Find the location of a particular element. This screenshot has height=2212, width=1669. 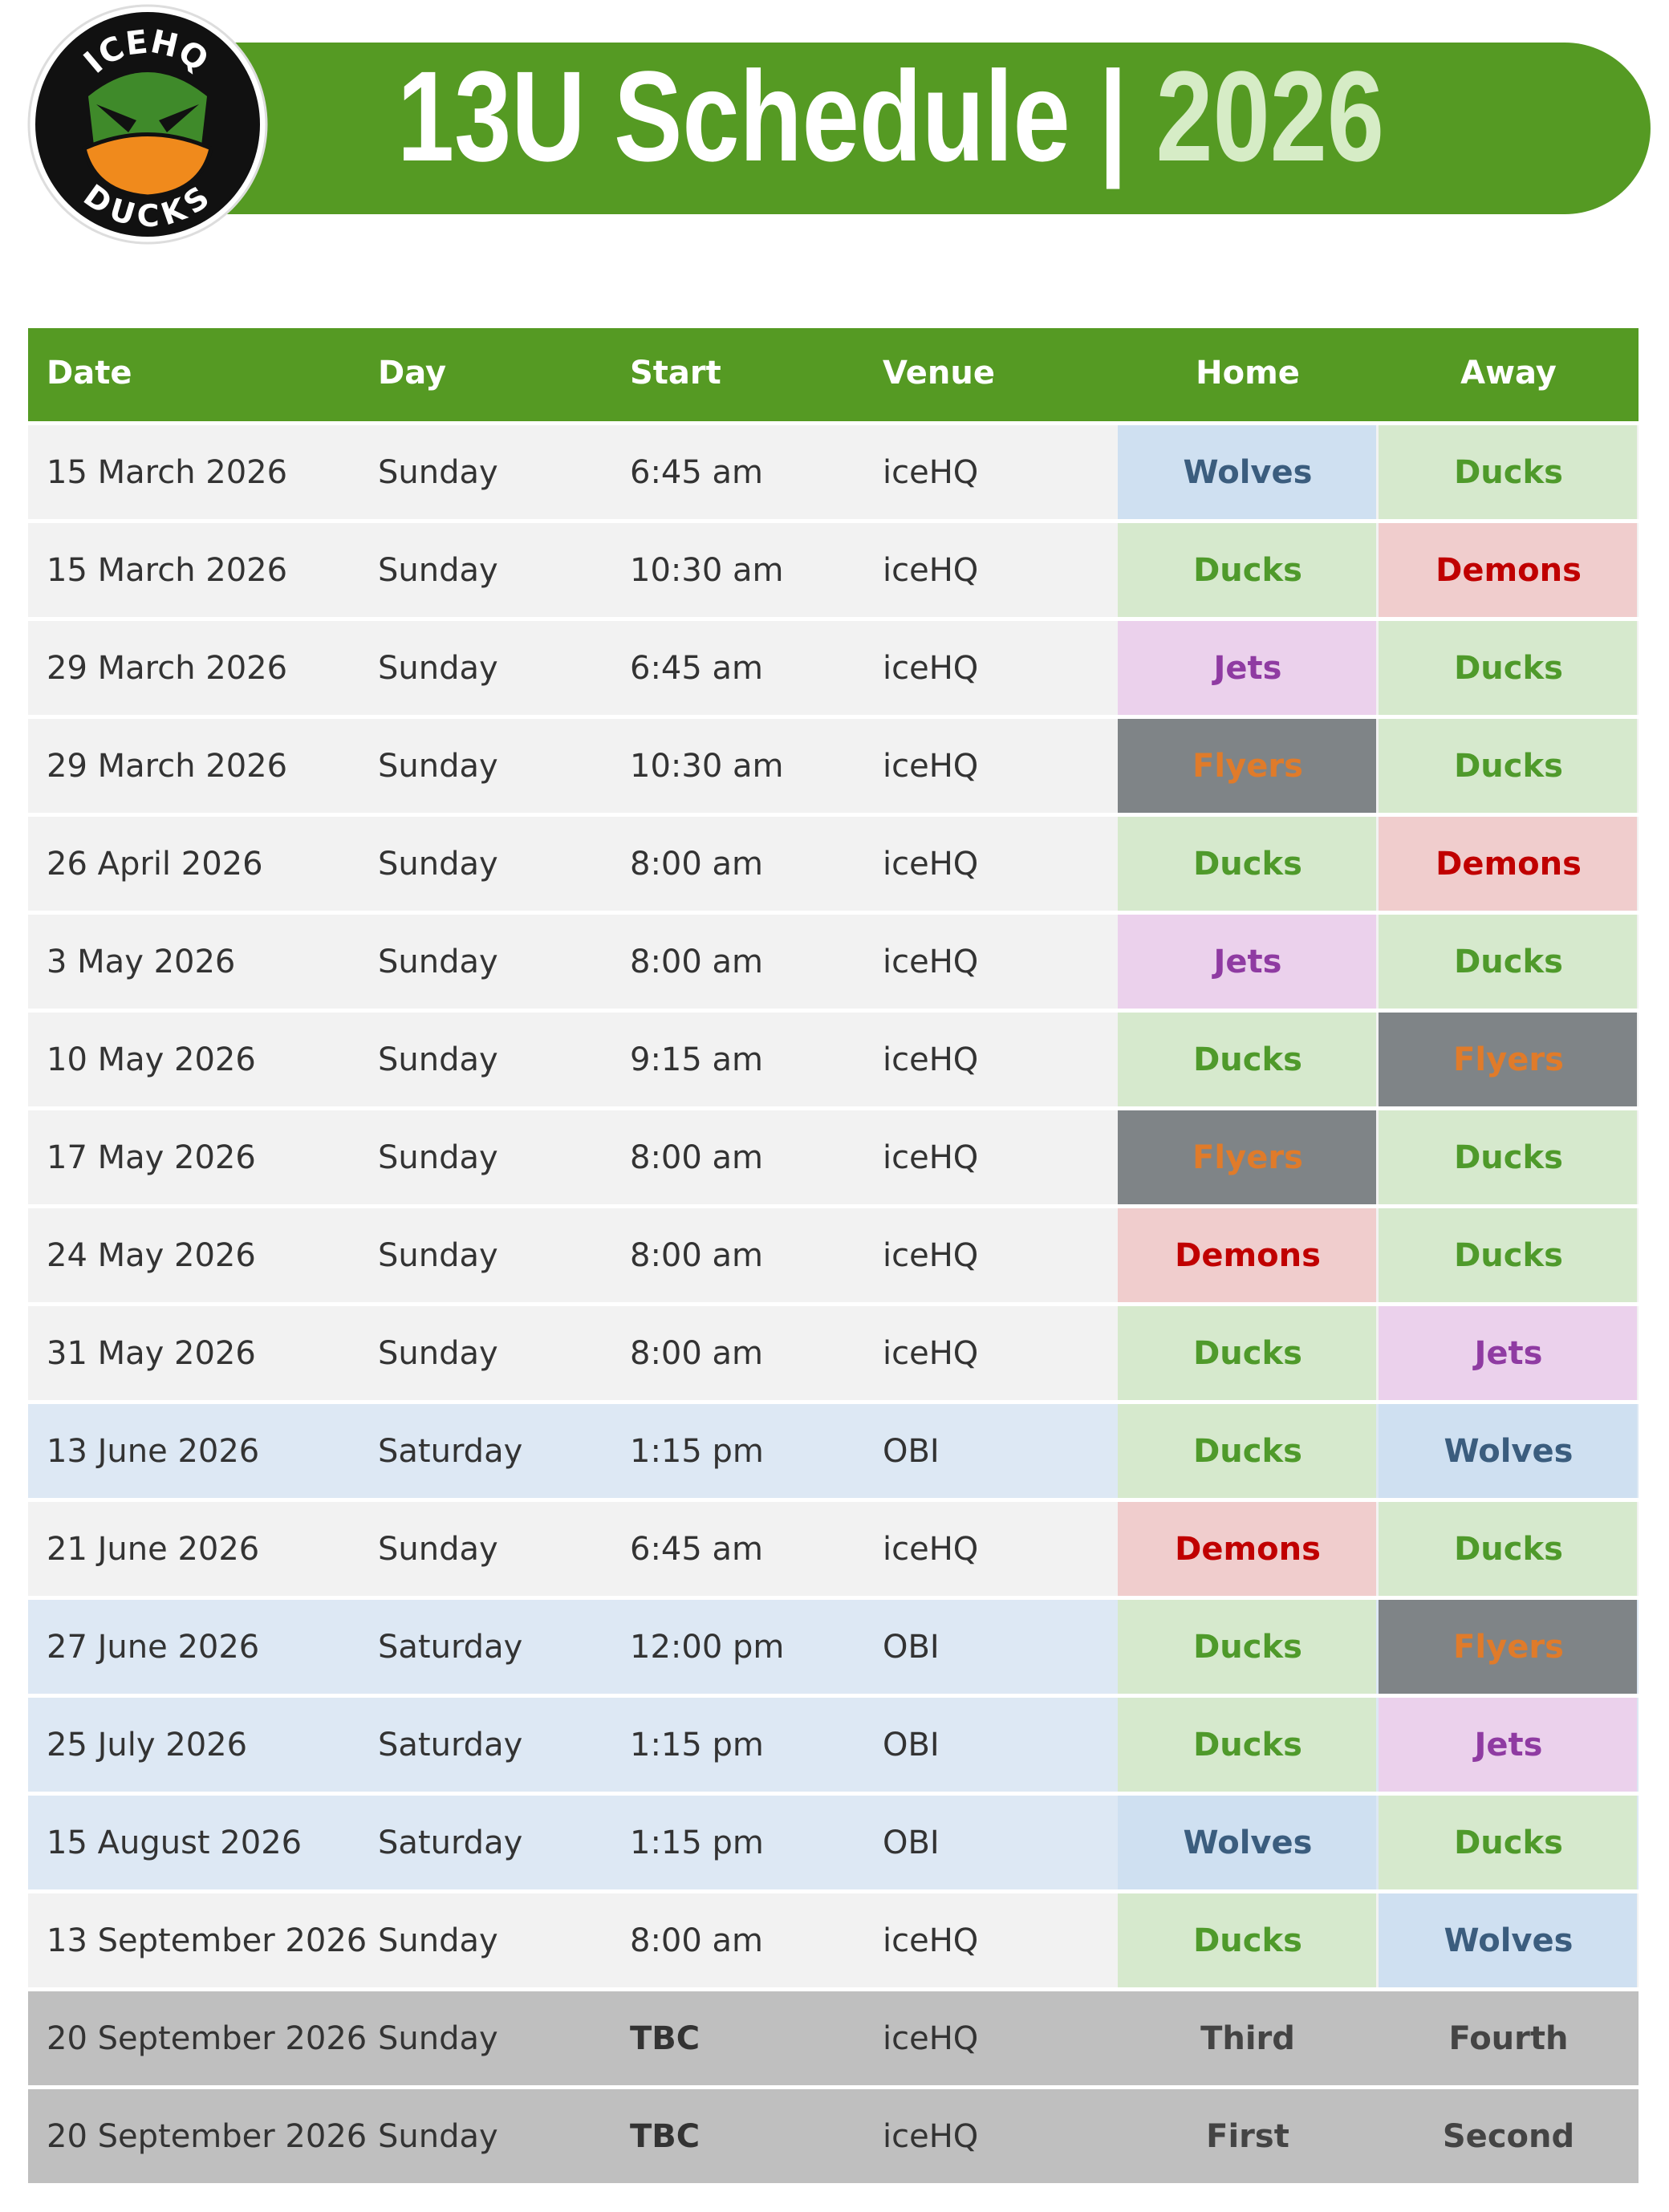

cell: 27 June 2026 is located at coordinates (153, 1647).